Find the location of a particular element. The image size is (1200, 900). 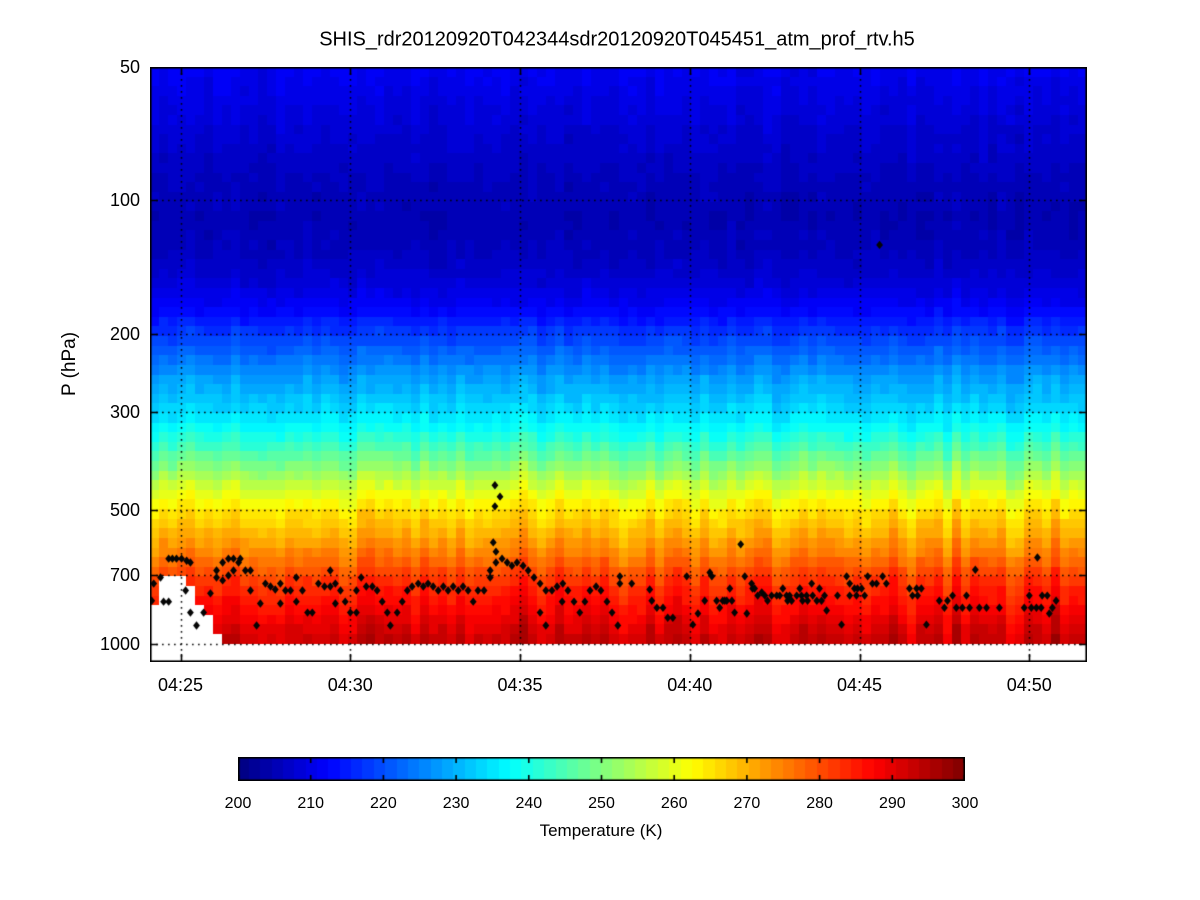

colorbar-canvas is located at coordinates (601, 769).